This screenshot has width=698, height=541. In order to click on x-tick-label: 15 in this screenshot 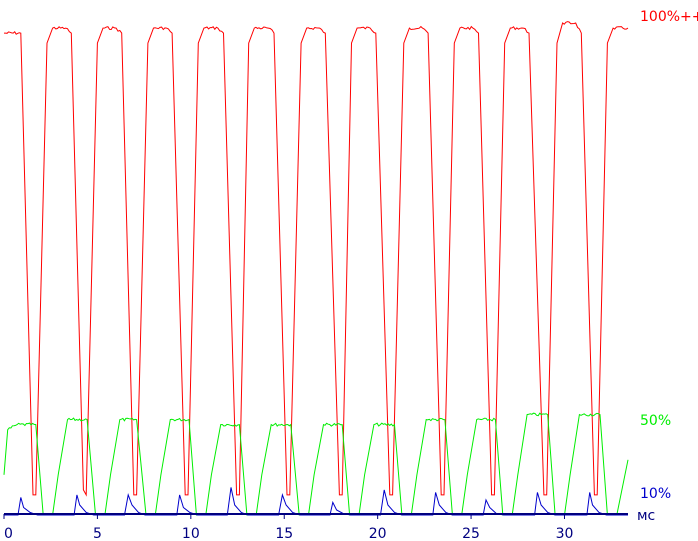, I will do `click(284, 533)`.